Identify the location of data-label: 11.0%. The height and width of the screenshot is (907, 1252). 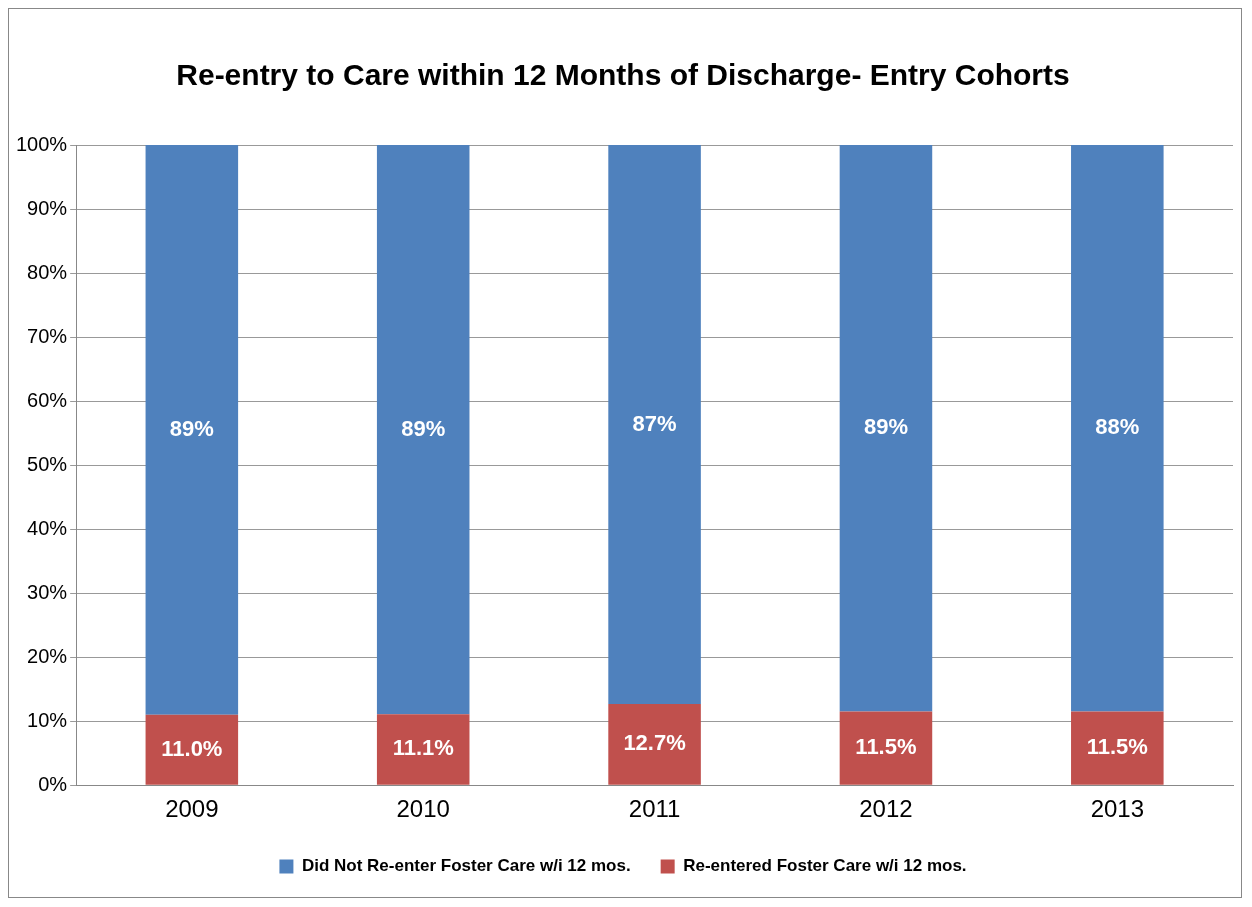
(192, 748).